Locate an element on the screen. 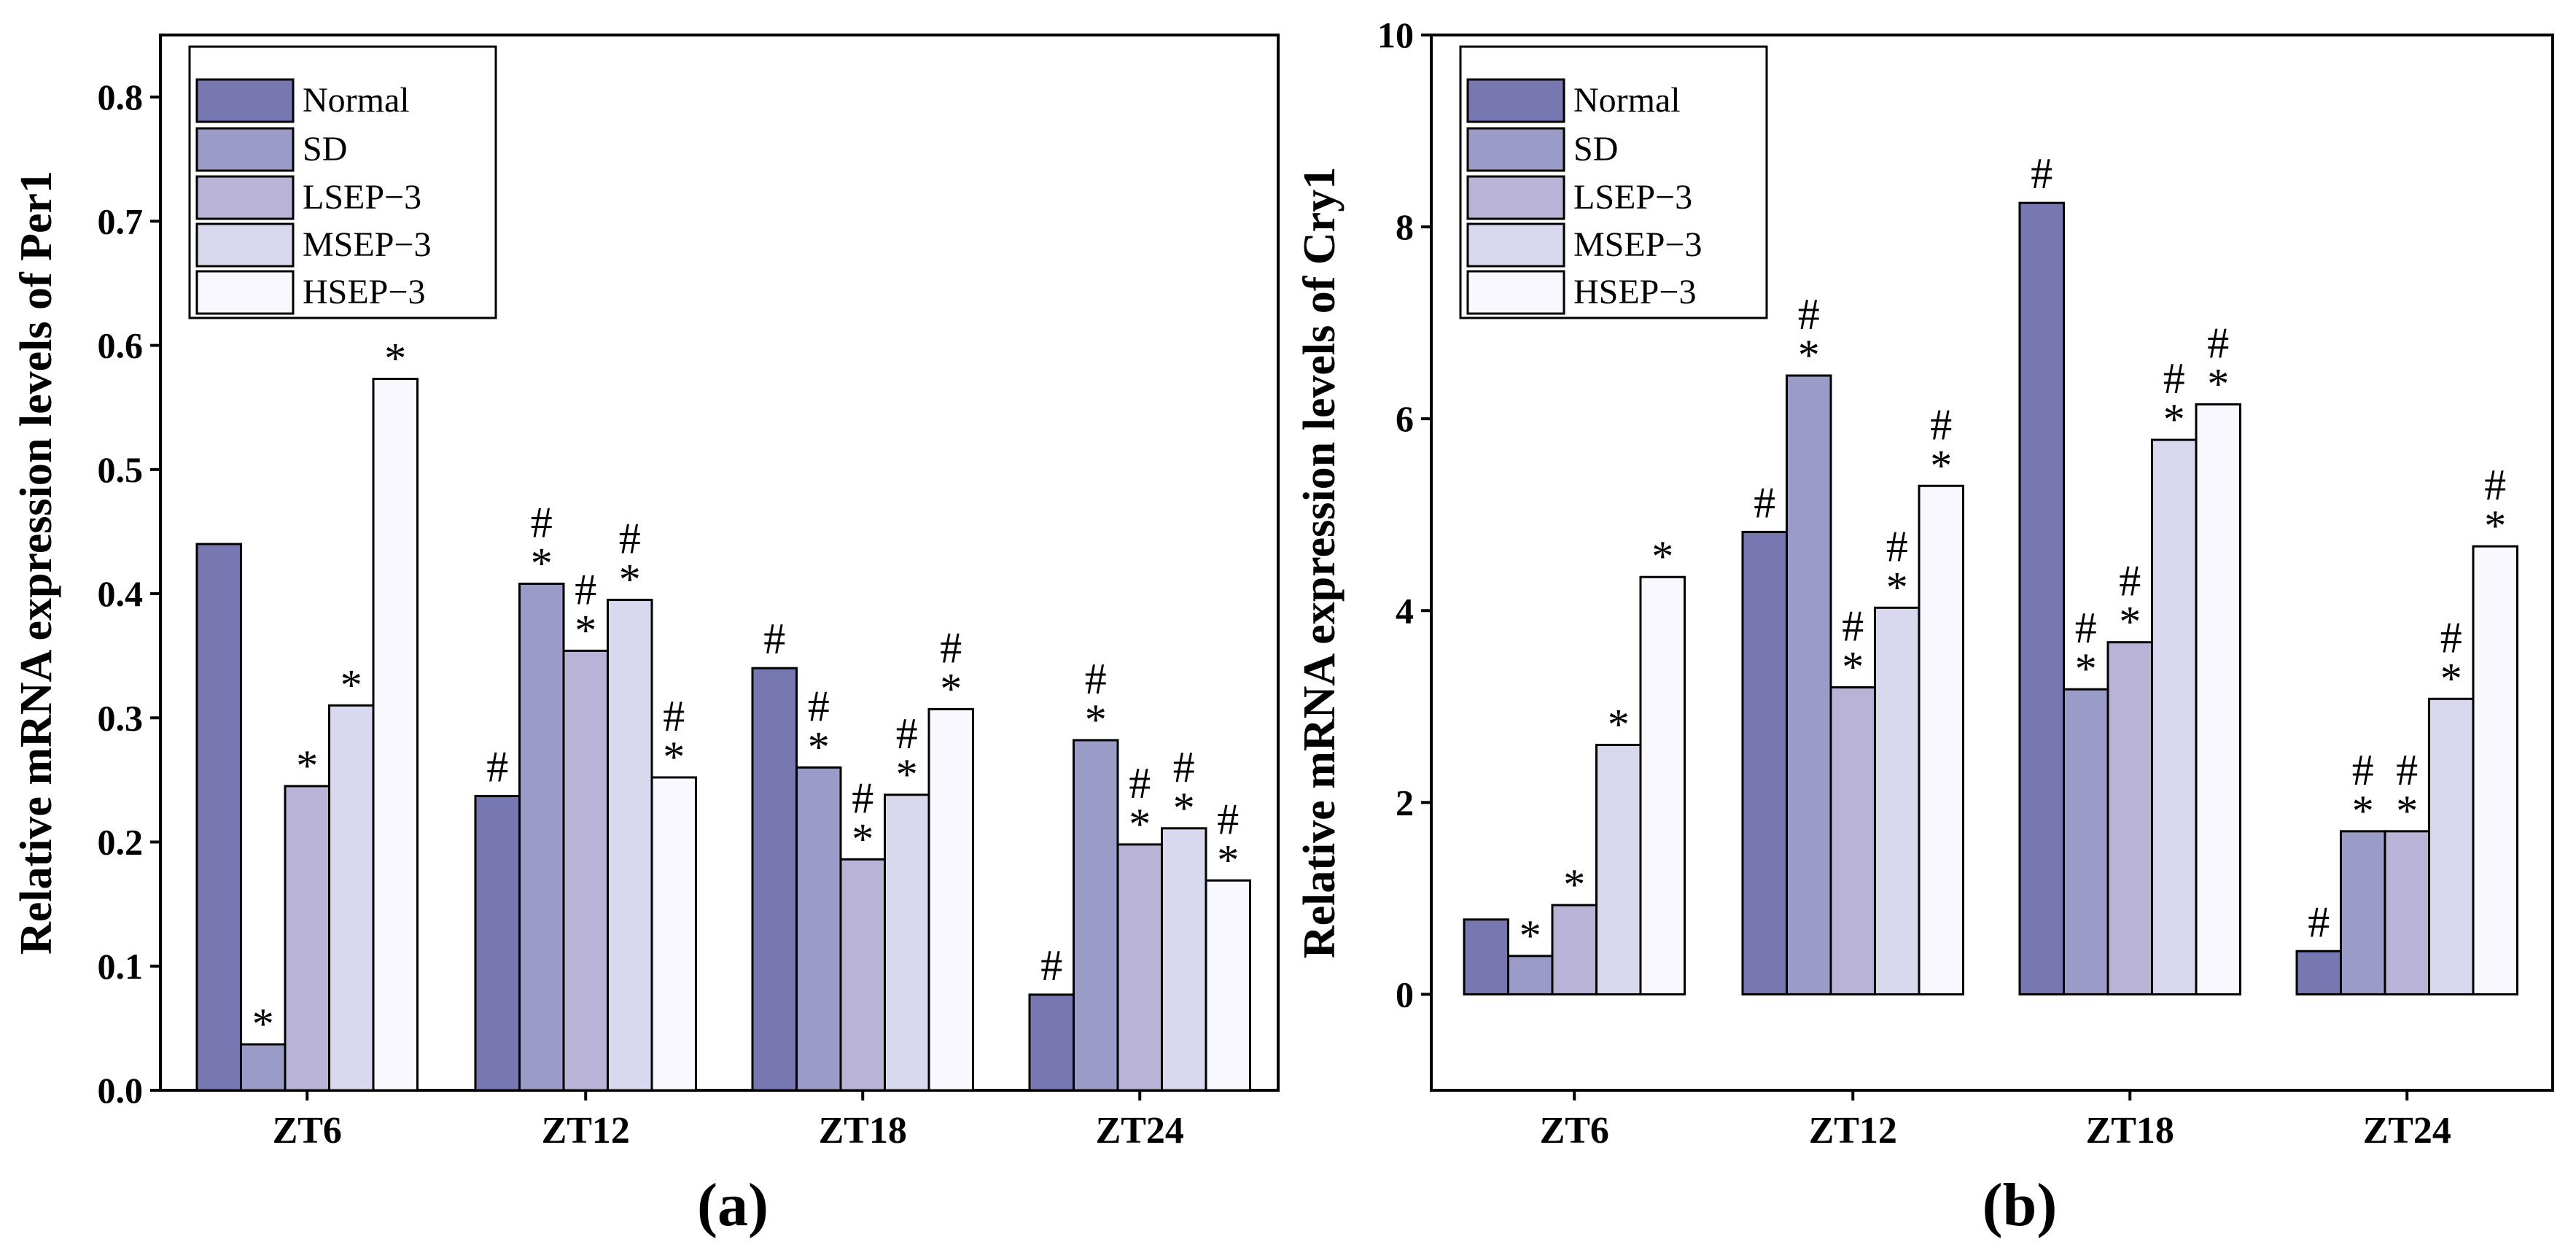  y-tick-label: 0.6 is located at coordinates (121, 346).